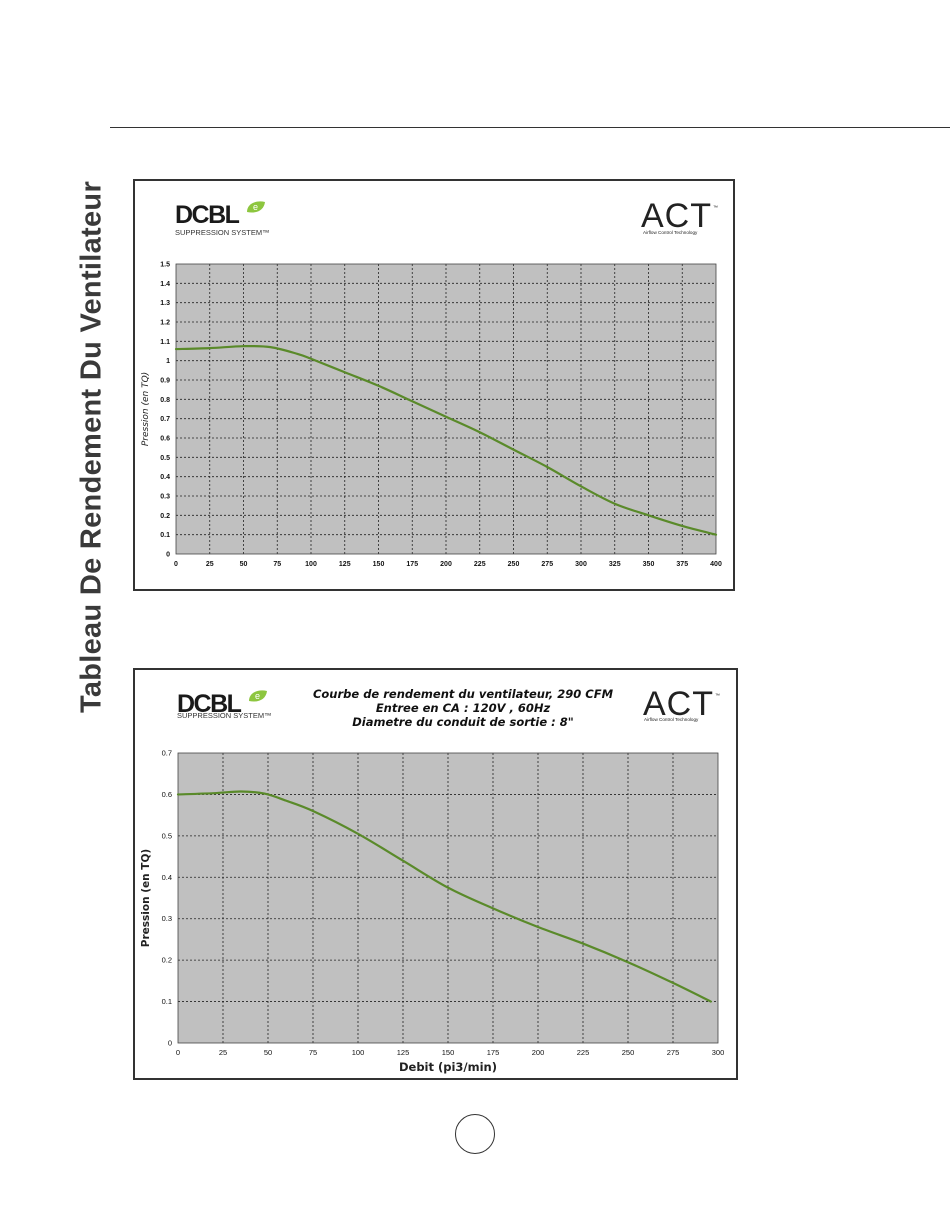 The image size is (950, 1229). I want to click on chart-subtitle-line: Entree en CA : 120V , 60Hz, so click(463, 708).